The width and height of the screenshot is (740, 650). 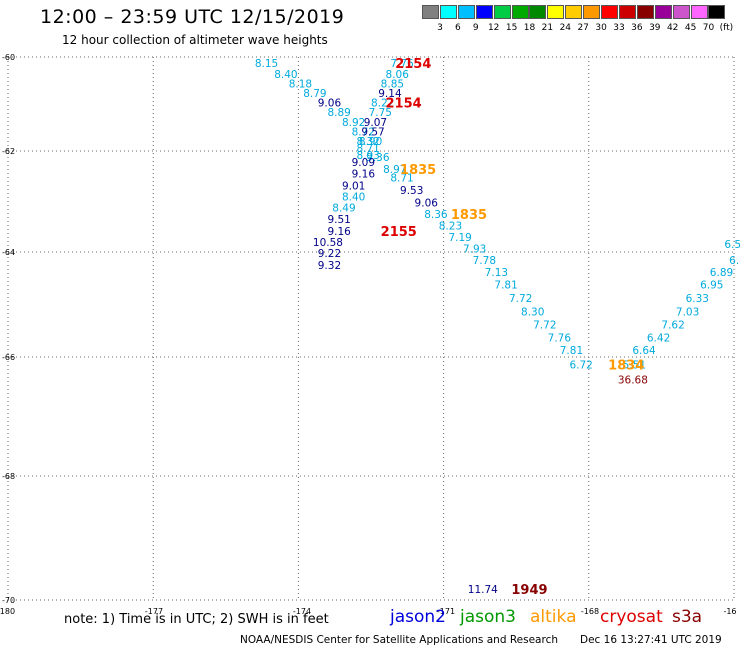 What do you see at coordinates (329, 254) in the screenshot?
I see `wave-height-value: 9.22` at bounding box center [329, 254].